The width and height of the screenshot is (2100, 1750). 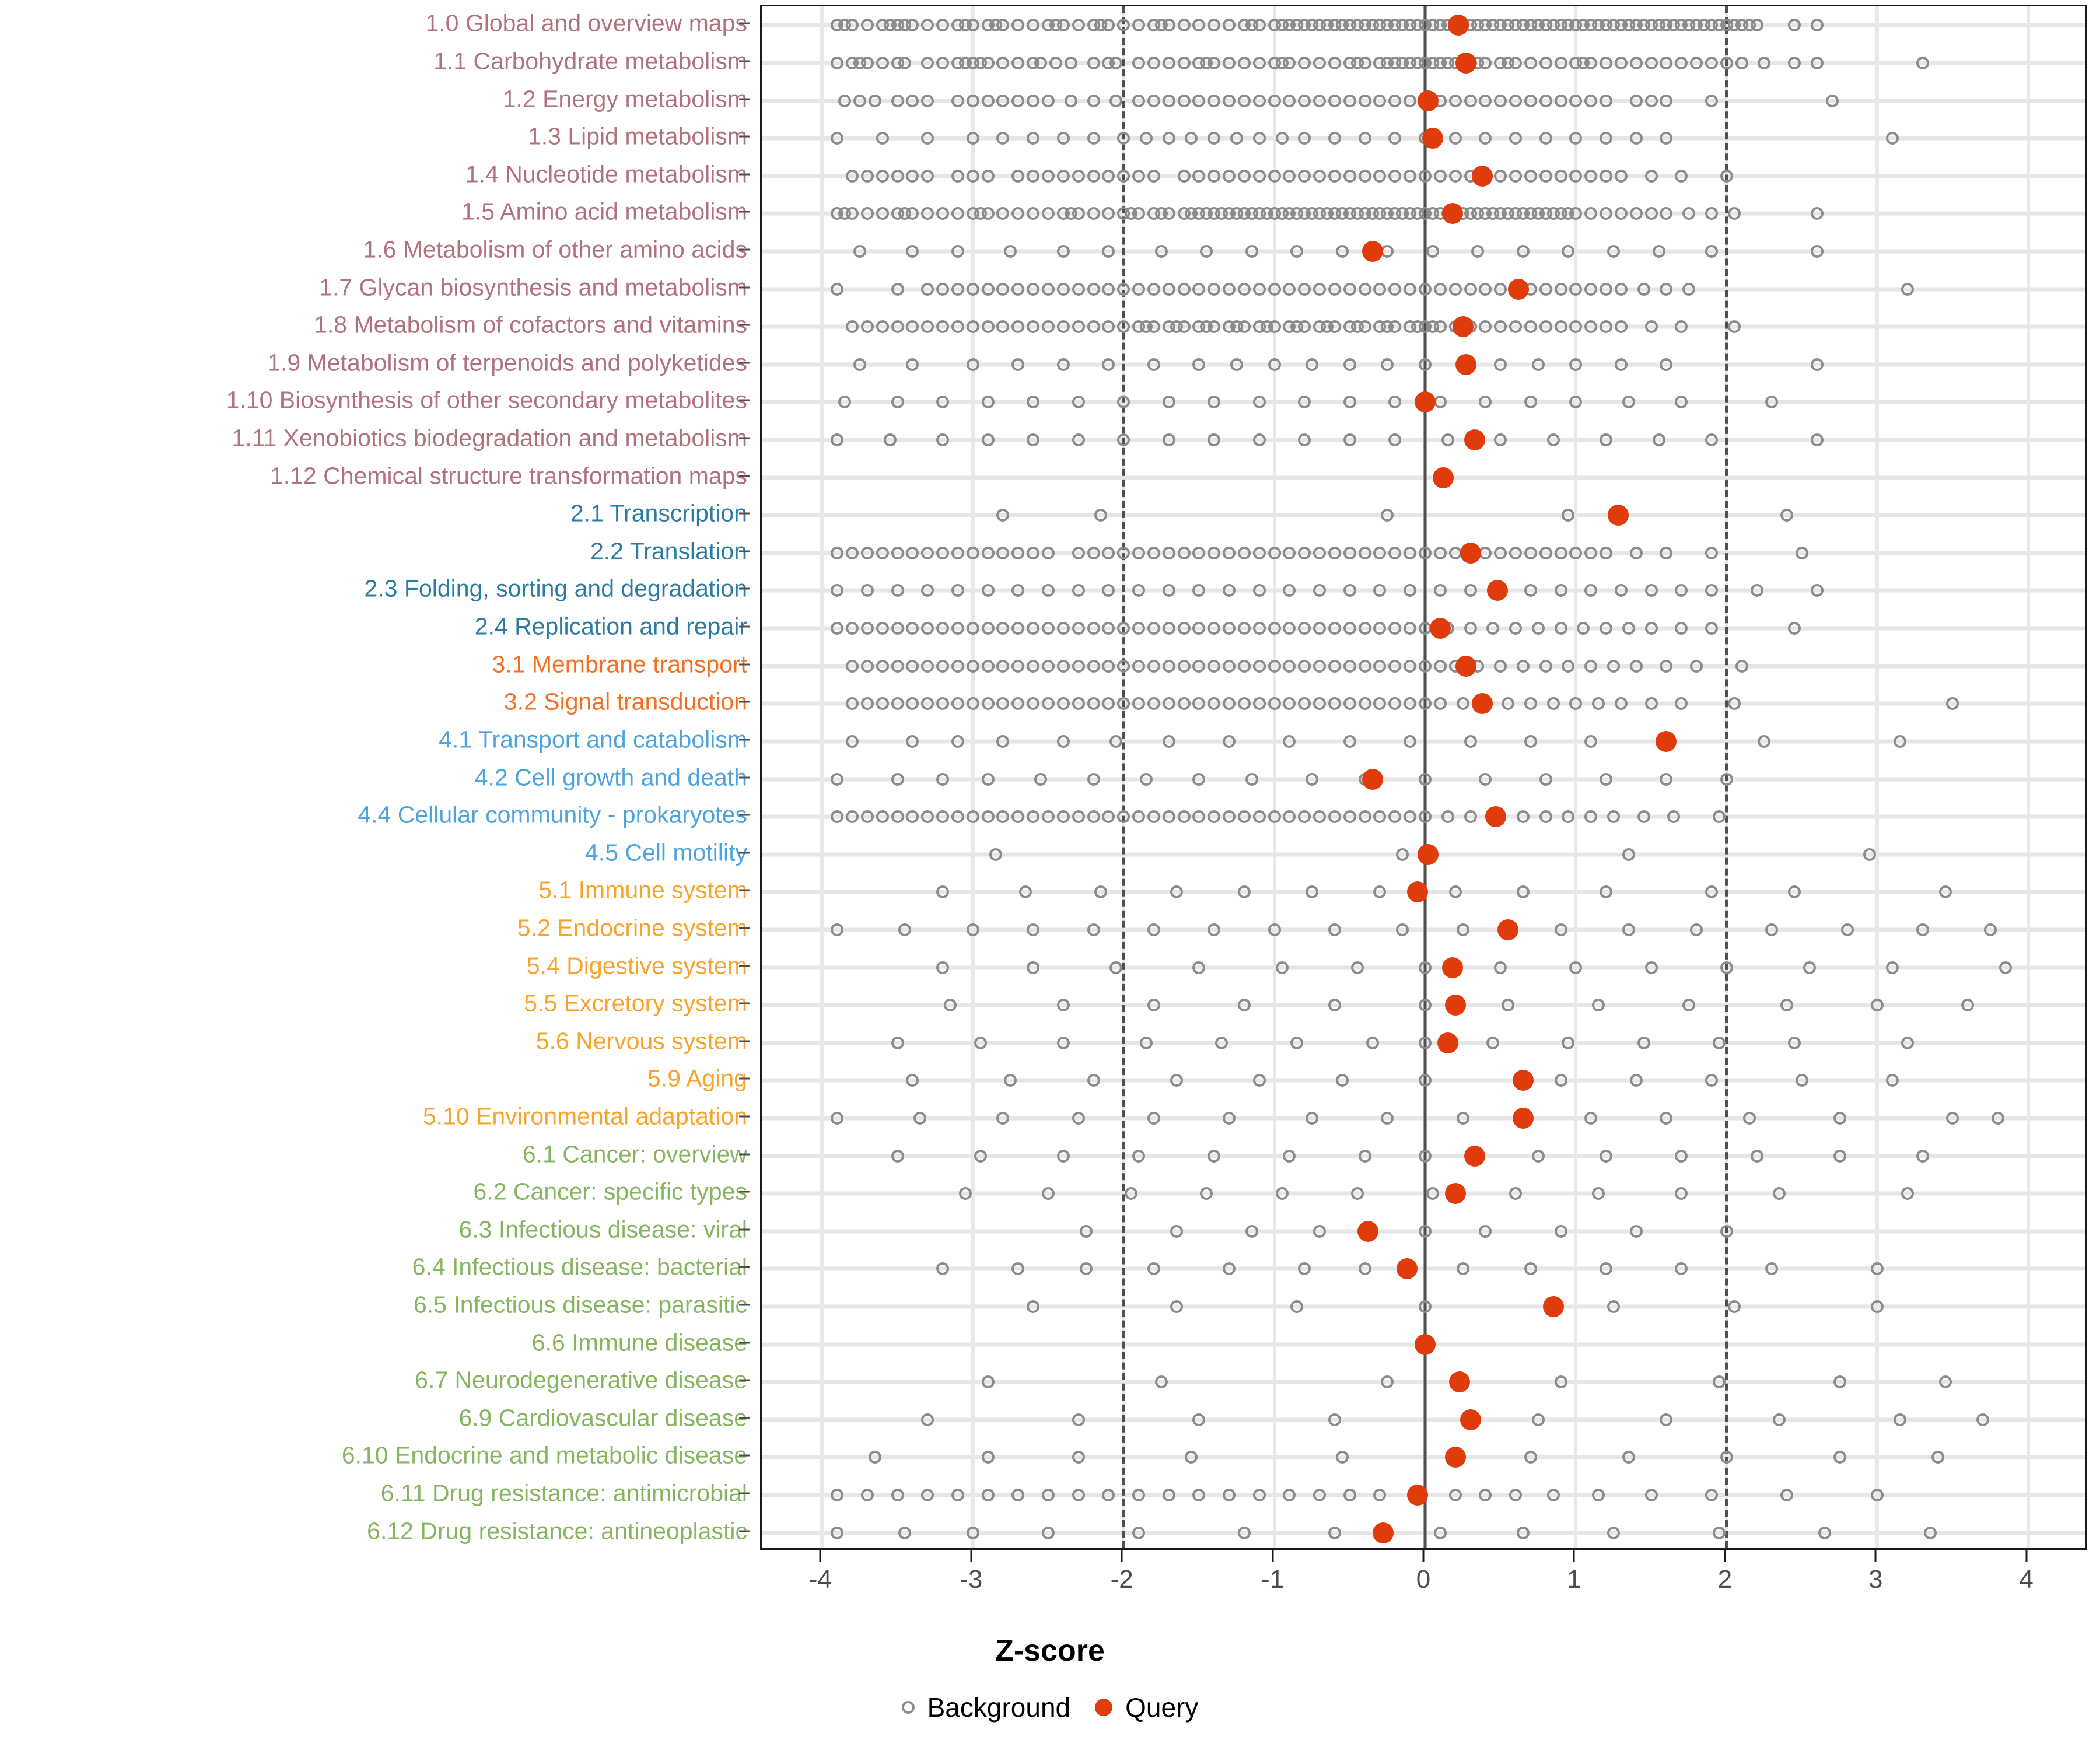 I want to click on x-axis-tick, so click(x=1574, y=1556).